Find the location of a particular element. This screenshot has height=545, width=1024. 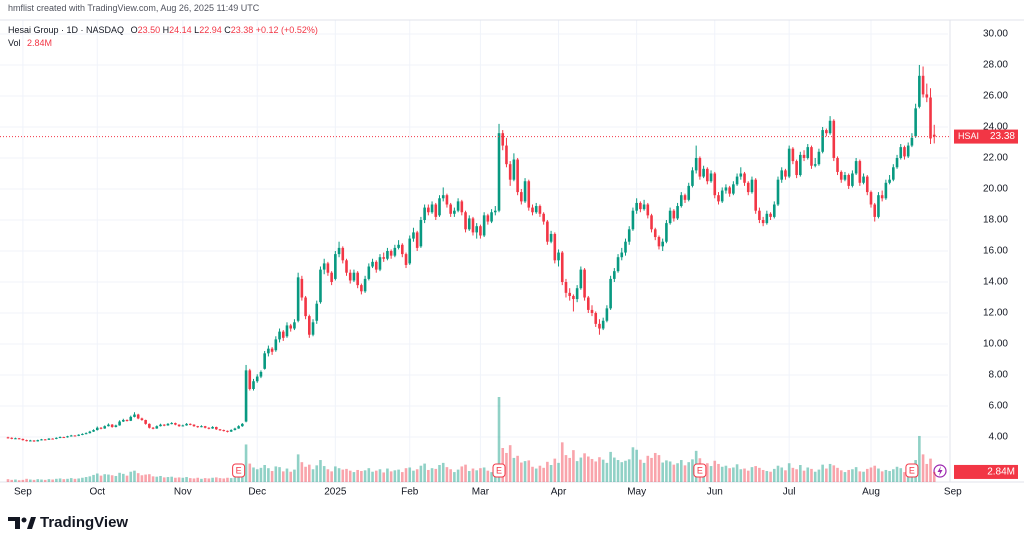

legend-volume: Vol 2.84M is located at coordinates (30, 43).